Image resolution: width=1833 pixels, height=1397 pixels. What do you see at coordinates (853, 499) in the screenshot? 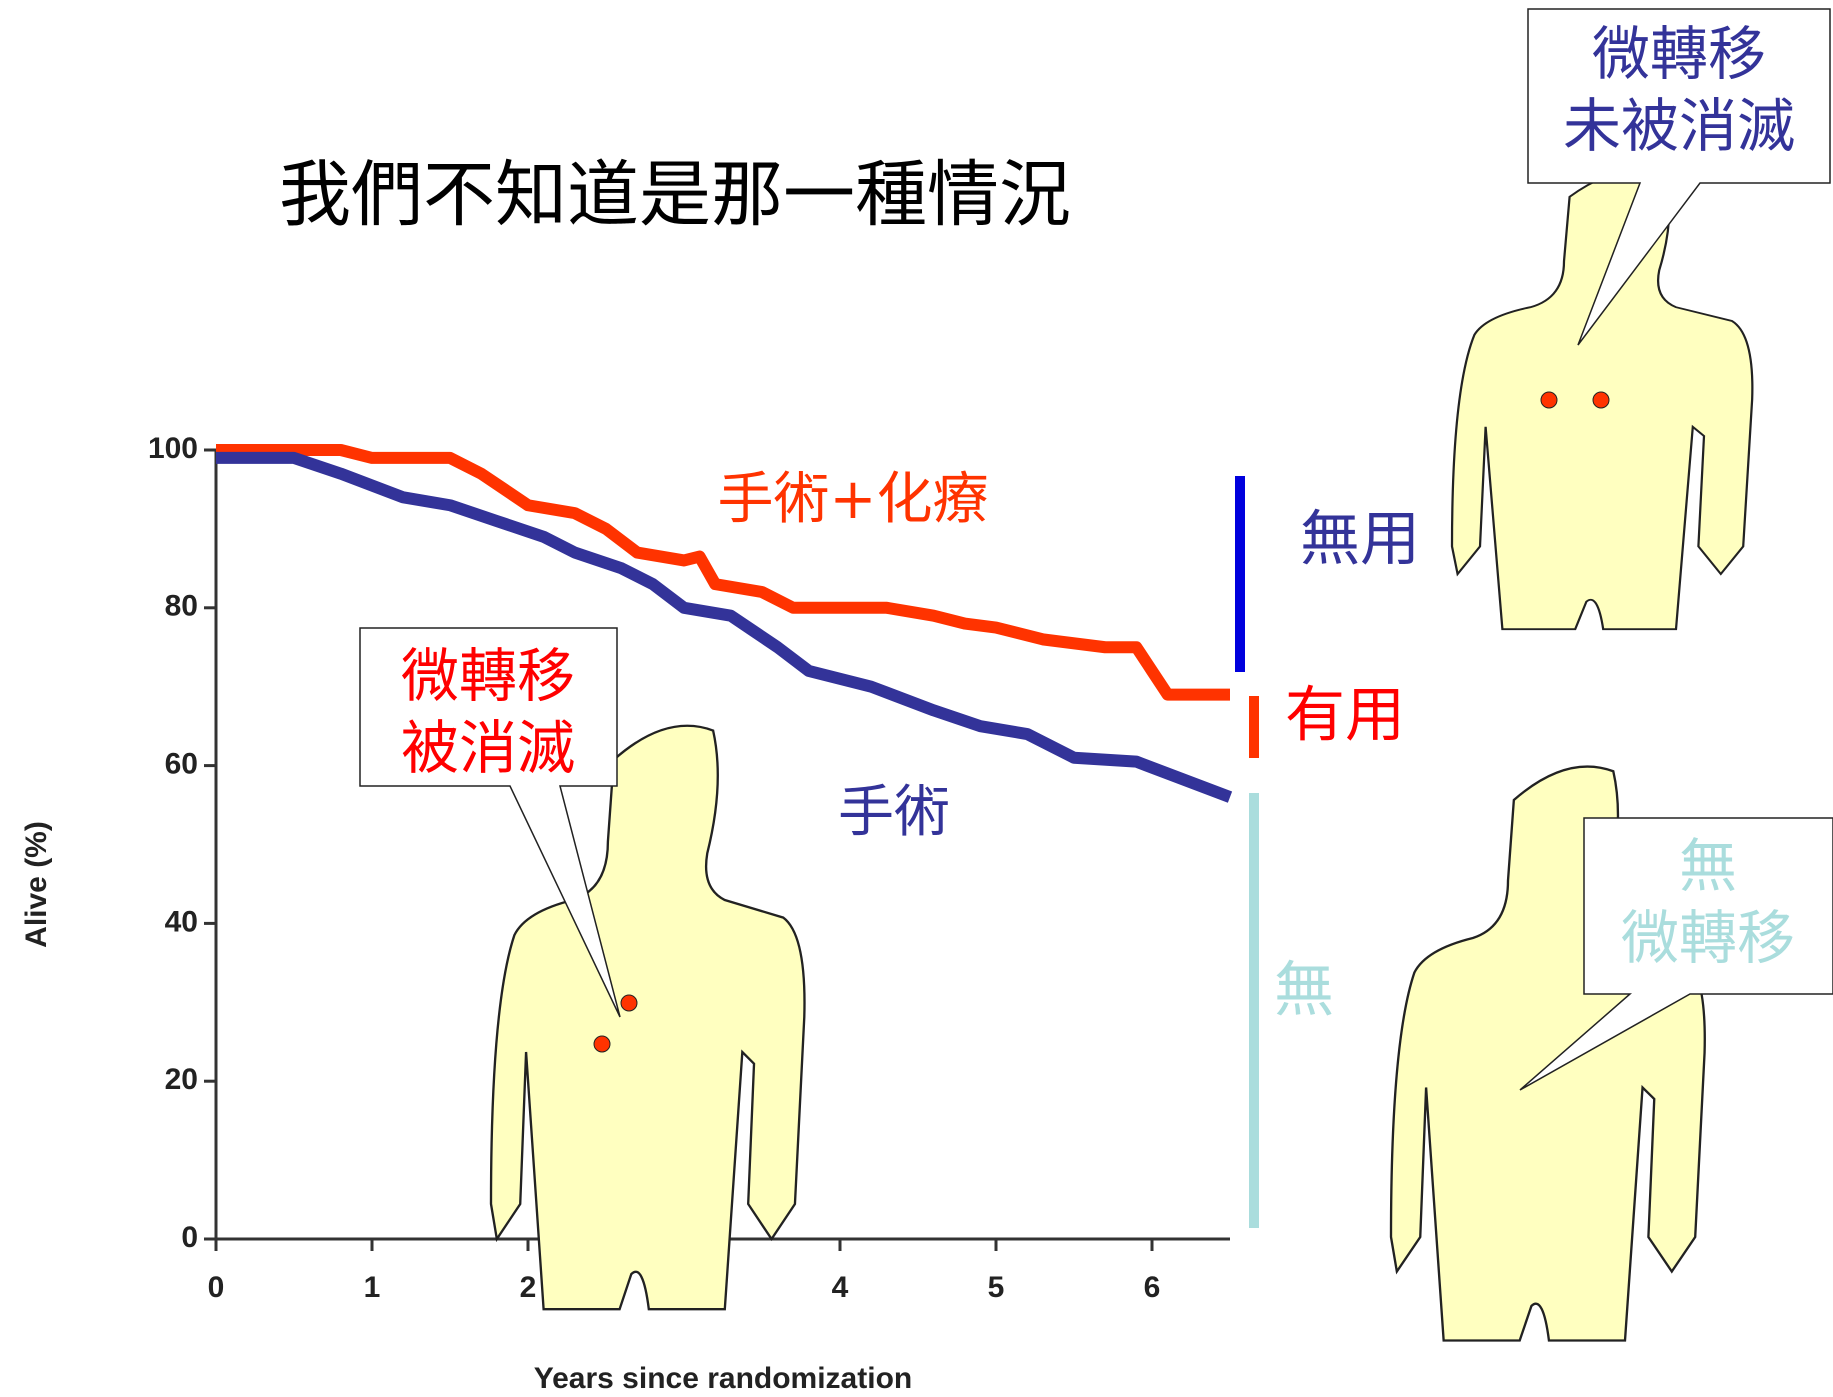
I see `series-label: 手術+化療` at bounding box center [853, 499].